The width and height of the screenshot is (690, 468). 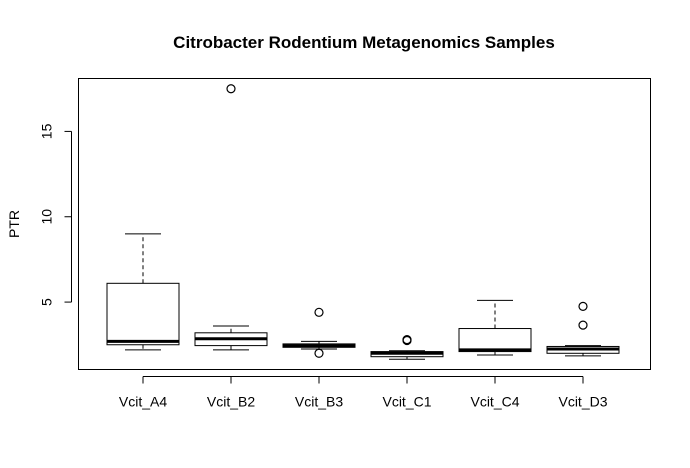 What do you see at coordinates (47, 131) in the screenshot?
I see `y-tick-label: 15` at bounding box center [47, 131].